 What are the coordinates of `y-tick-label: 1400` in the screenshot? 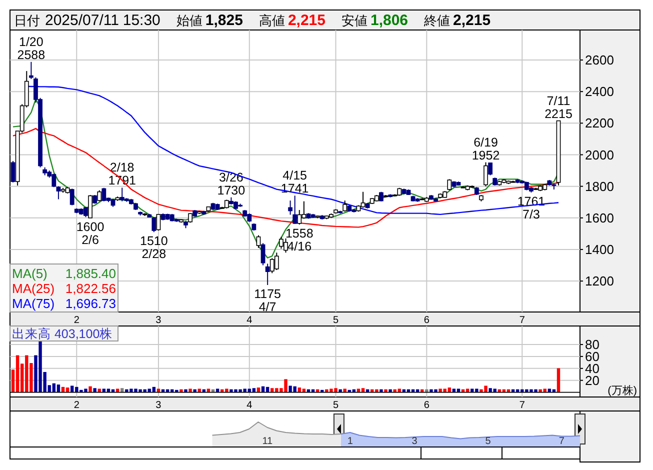 It's located at (599, 250).